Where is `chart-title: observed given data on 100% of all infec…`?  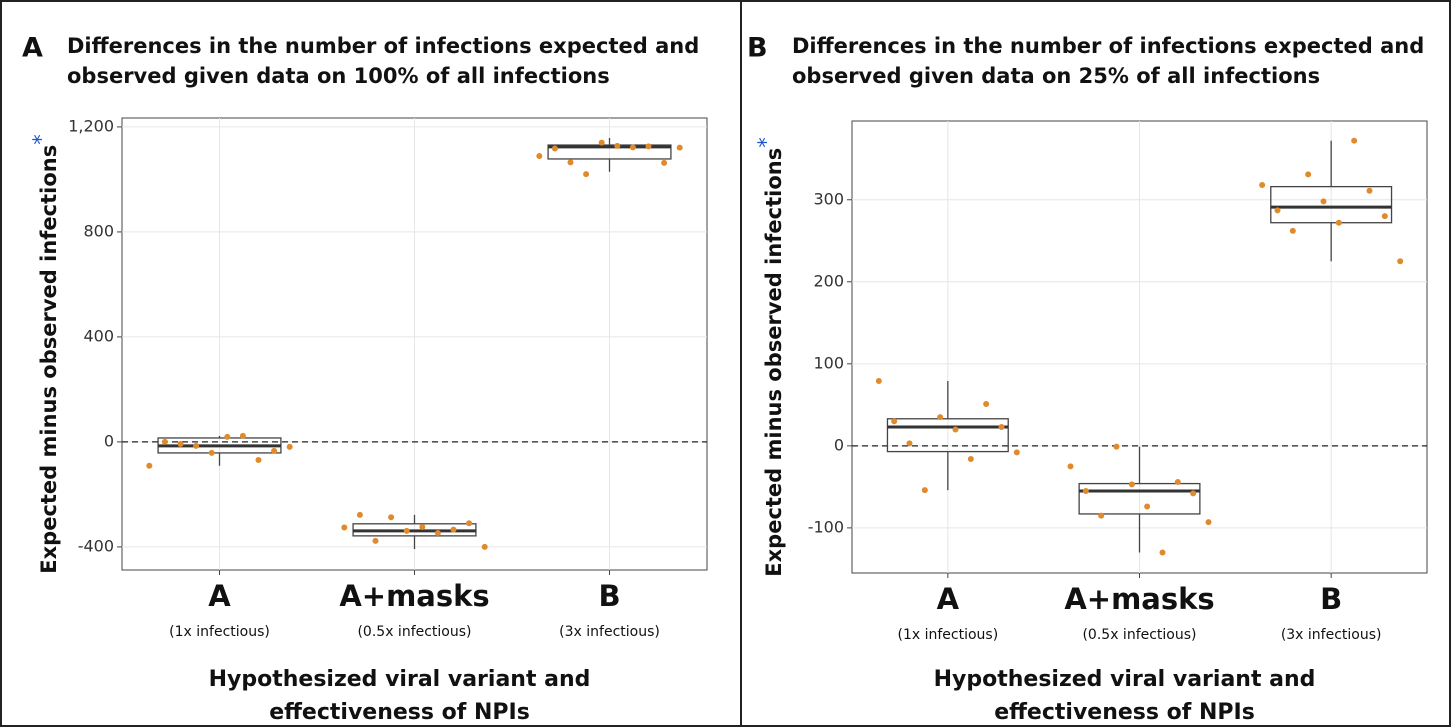
chart-title: observed given data on 100% of all infec… is located at coordinates (338, 76).